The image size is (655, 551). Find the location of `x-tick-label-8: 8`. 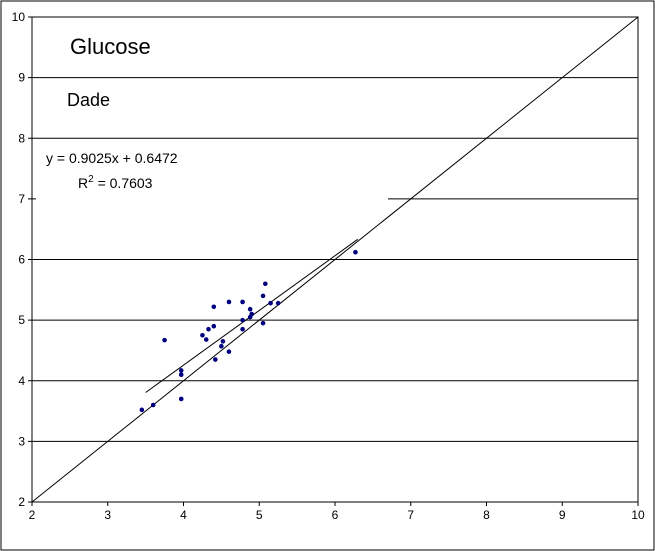

x-tick-label-8: 8 is located at coordinates (486, 515).